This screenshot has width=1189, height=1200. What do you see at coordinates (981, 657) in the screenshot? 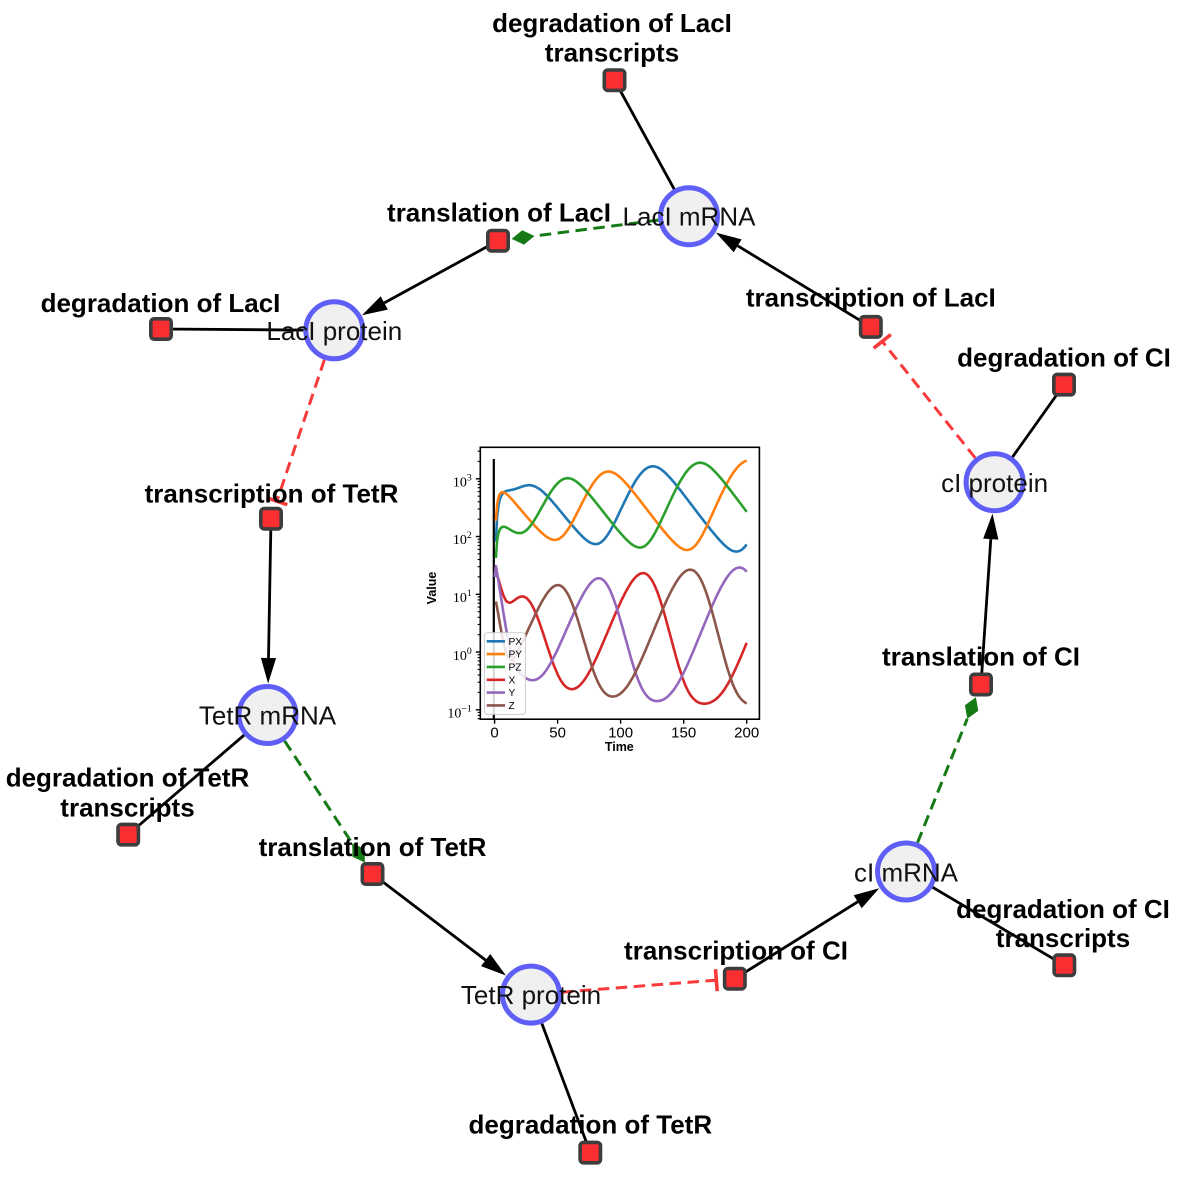
I see `svg-text: translation of CI` at bounding box center [981, 657].